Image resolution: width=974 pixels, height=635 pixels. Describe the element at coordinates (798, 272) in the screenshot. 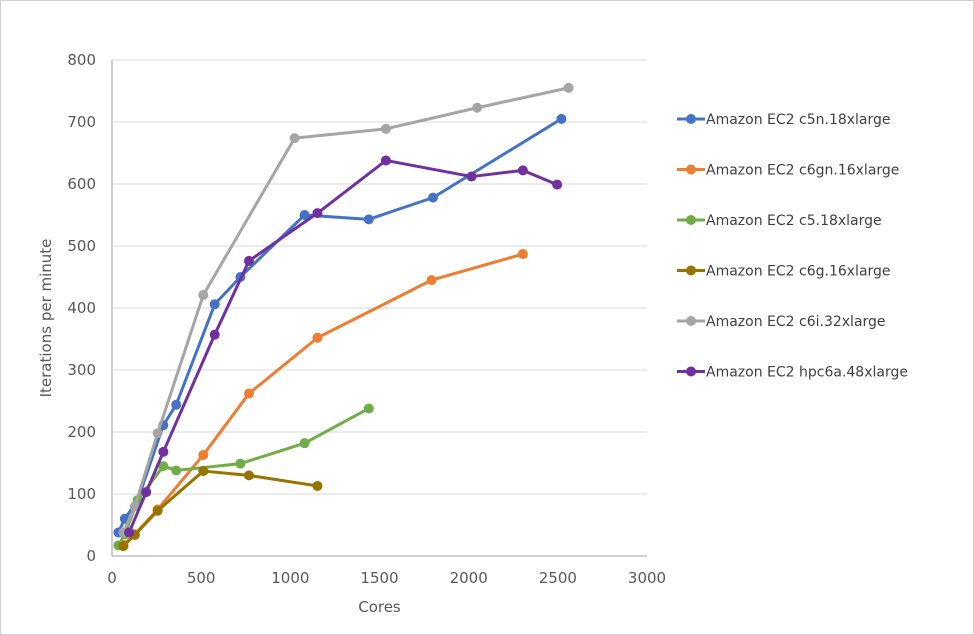

I see `legend-label: Amazon EC2 c6g.16xlarge` at that location.